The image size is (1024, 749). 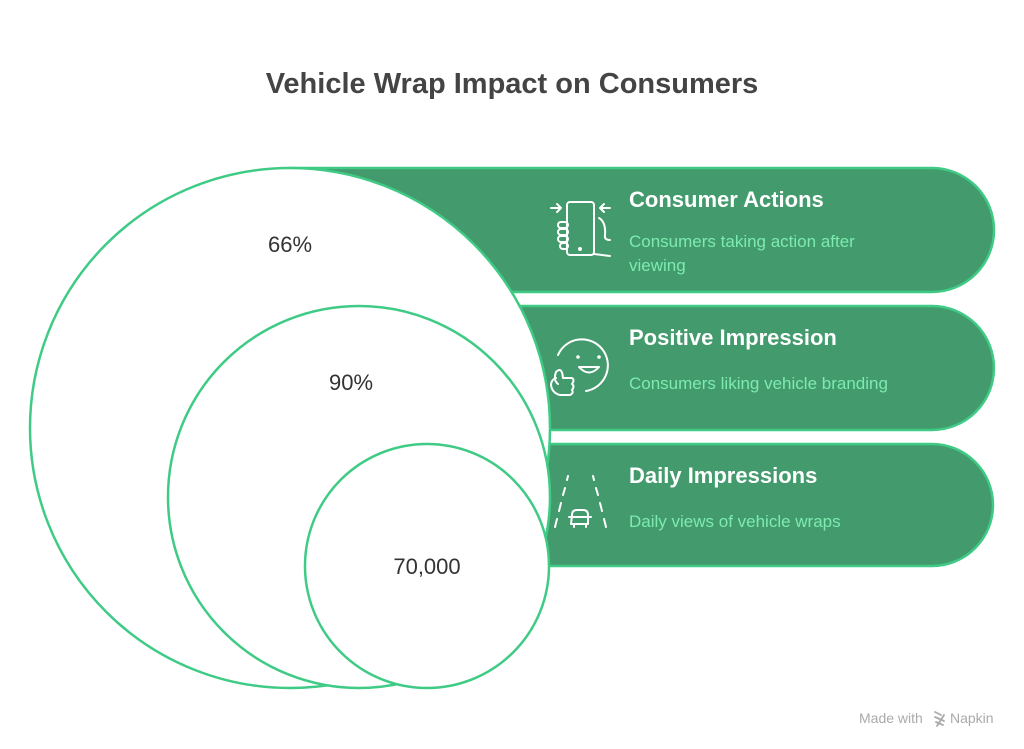 I want to click on heading-daily-impressions: Daily Impressions, so click(x=723, y=475).